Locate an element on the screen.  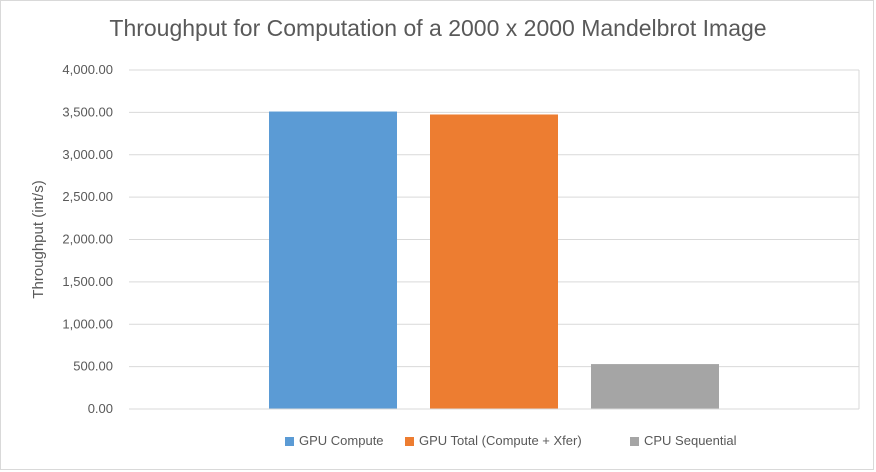
legend-item: GPU Total (Compute + Xfer) is located at coordinates (493, 440).